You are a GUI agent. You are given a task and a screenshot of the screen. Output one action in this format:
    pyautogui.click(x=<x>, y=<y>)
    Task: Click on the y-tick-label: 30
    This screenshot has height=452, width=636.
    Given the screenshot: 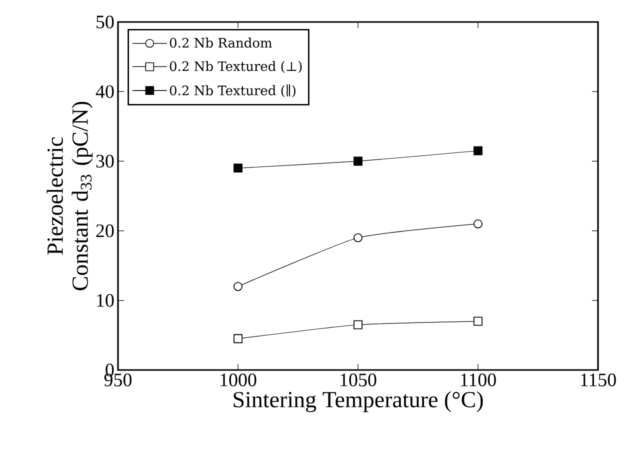 What is the action you would take?
    pyautogui.click(x=105, y=161)
    